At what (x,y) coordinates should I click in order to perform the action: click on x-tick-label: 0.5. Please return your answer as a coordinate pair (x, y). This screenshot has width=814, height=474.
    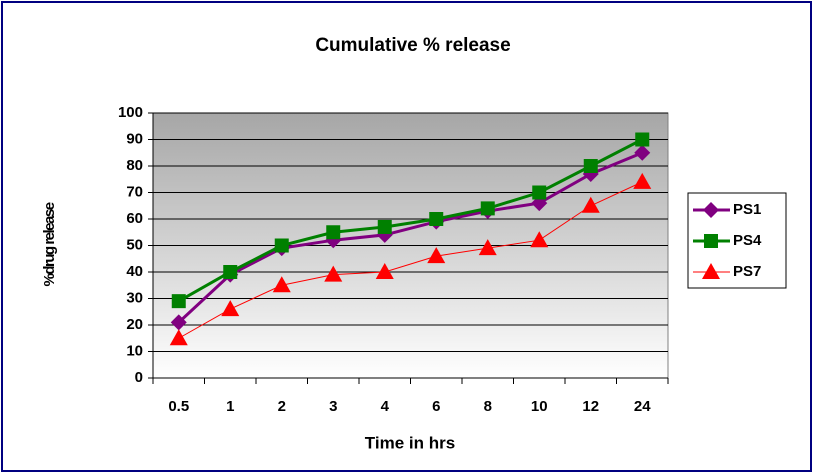
    Looking at the image, I should click on (178, 406).